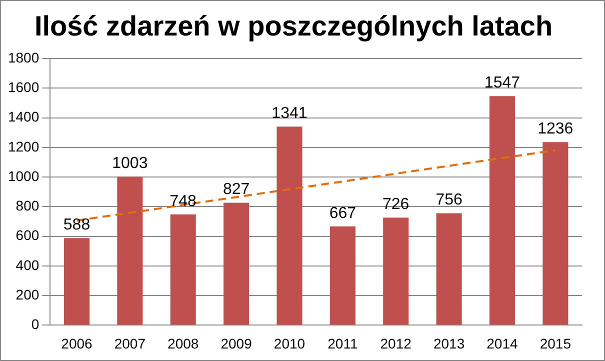 Image resolution: width=605 pixels, height=361 pixels. What do you see at coordinates (130, 163) in the screenshot?
I see `data-label: 1003` at bounding box center [130, 163].